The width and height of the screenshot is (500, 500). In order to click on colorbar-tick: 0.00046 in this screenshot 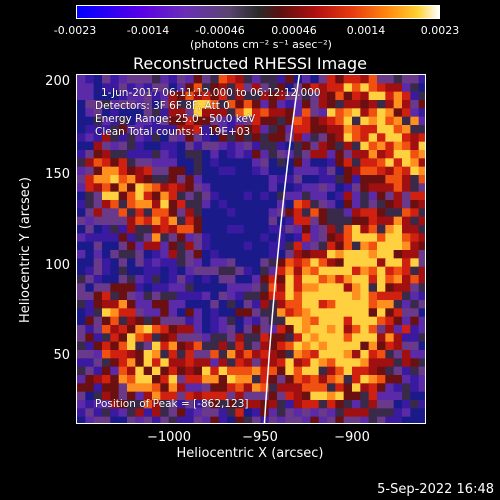, I will do `click(294, 30)`.